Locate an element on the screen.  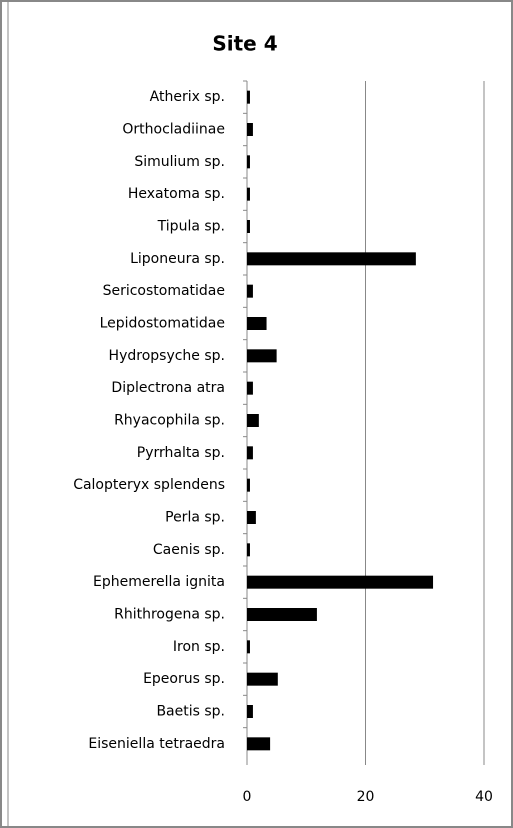
y-tick-label: Lepidostomatidae is located at coordinates (162, 324).